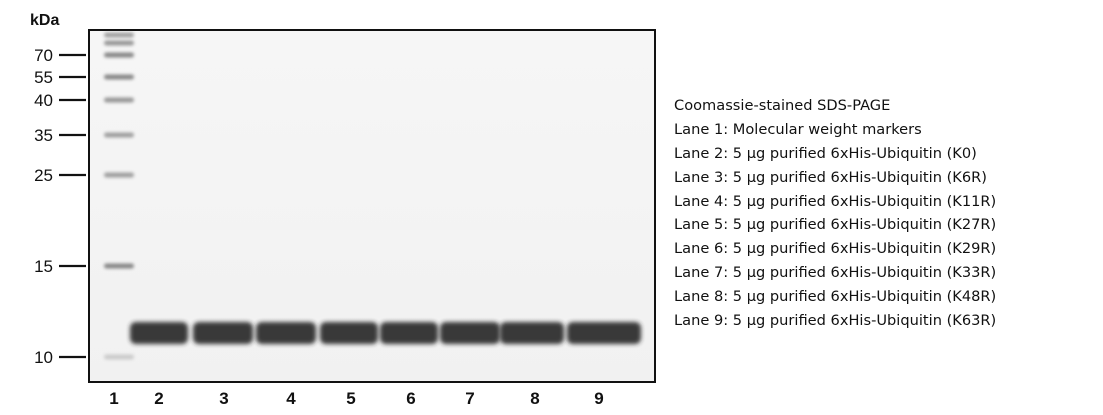  I want to click on lane-number: 7, so click(469, 398).